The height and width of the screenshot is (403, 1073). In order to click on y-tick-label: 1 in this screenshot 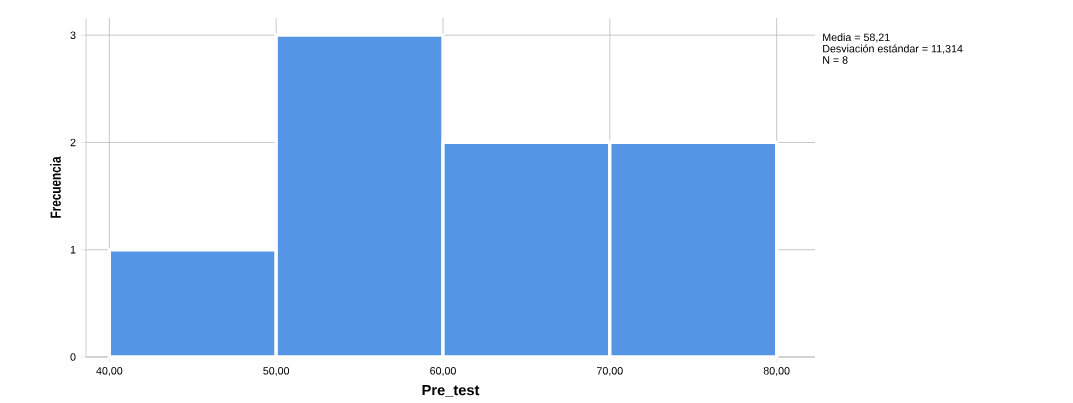, I will do `click(73, 250)`.